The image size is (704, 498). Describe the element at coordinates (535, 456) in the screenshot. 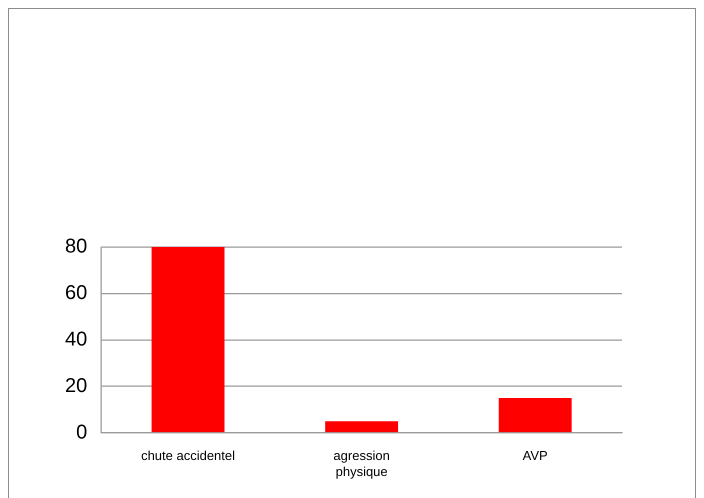

I see `x-tick-label: AVP` at that location.